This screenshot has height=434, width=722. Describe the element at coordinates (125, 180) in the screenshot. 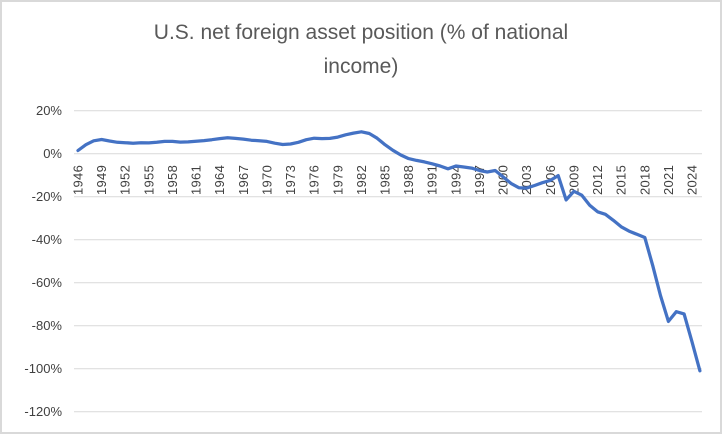

I see `x-axis-tick-label: 1952` at that location.